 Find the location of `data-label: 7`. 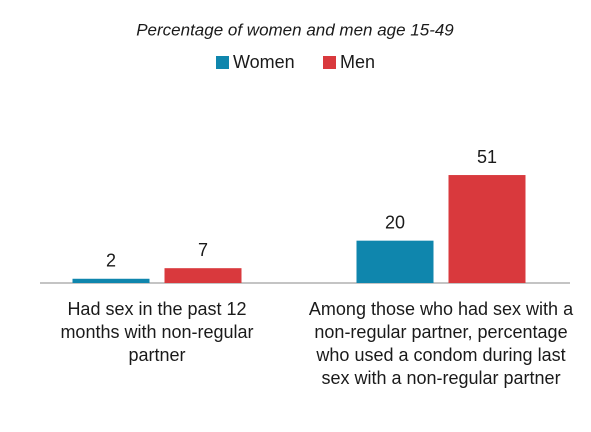

data-label: 7 is located at coordinates (203, 250).